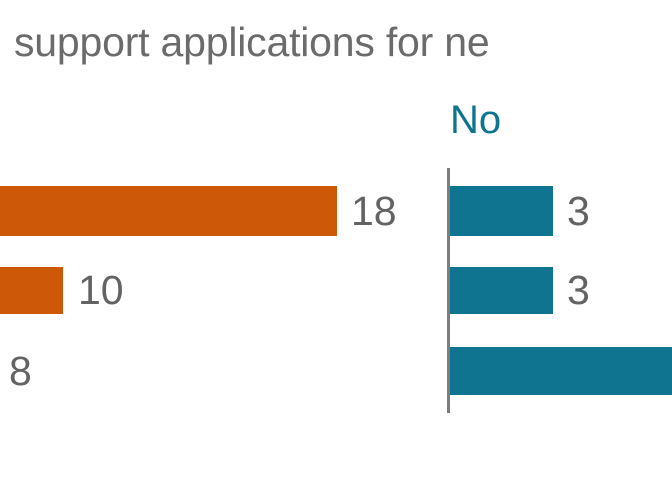 This screenshot has height=504, width=672. Describe the element at coordinates (374, 211) in the screenshot. I see `bar-value-label: 18` at that location.